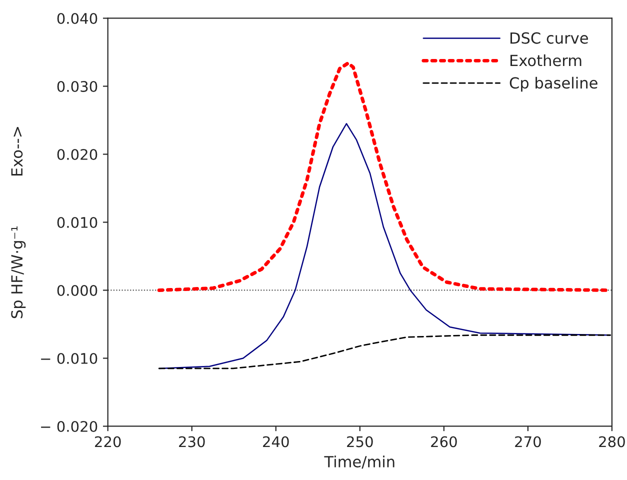  What do you see at coordinates (359, 462) in the screenshot?
I see `x-axis-title: Time/min` at bounding box center [359, 462].